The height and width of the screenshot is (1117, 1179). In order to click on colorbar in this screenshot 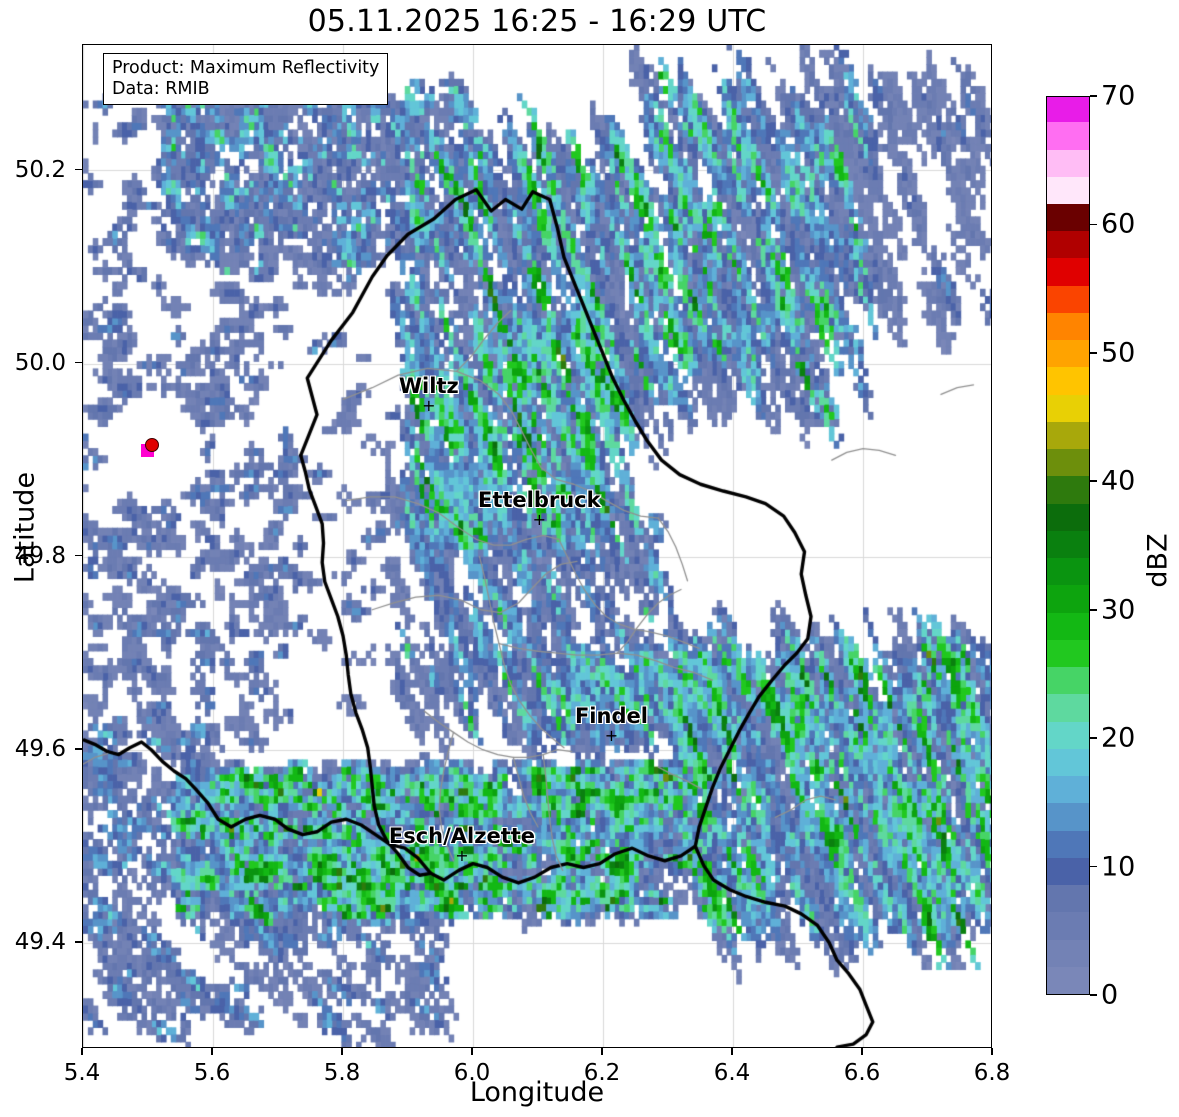, I will do `click(1068, 545)`.